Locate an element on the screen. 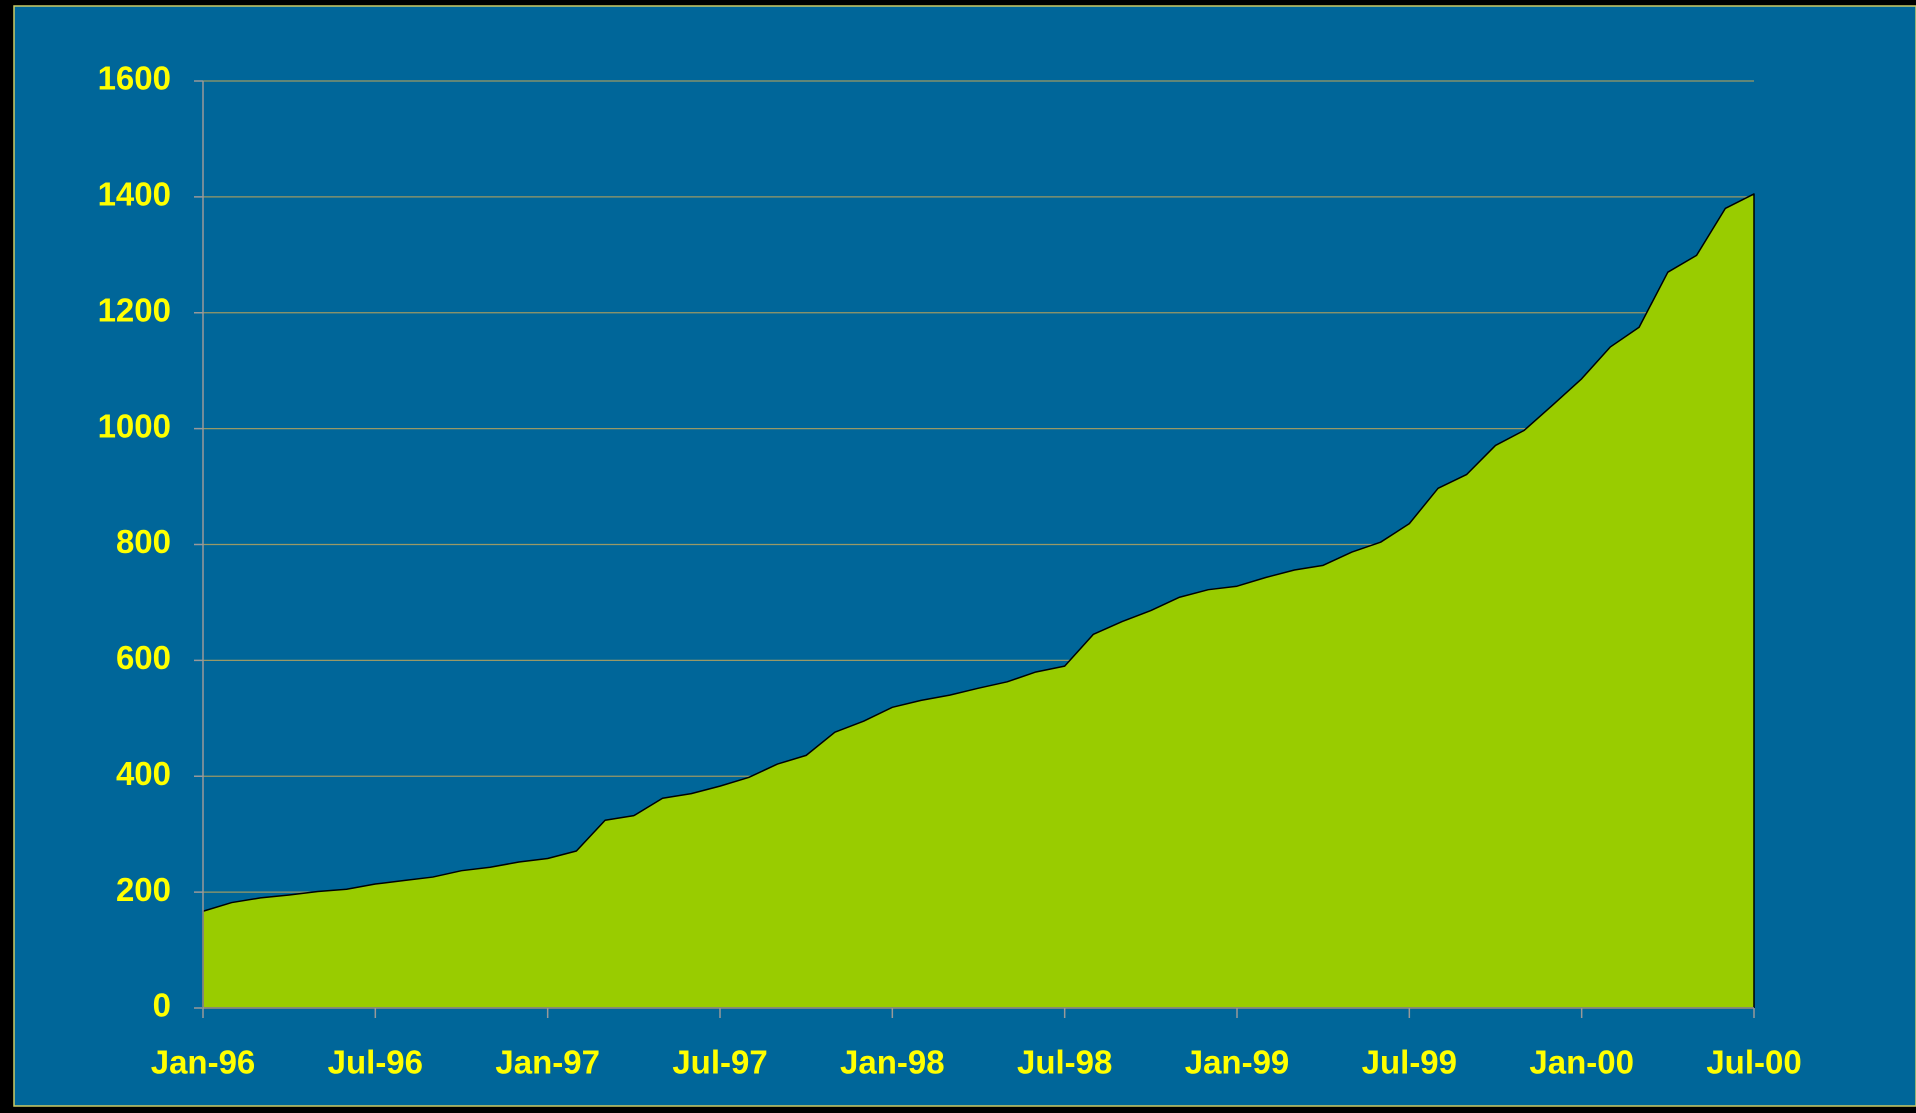 This screenshot has height=1113, width=1916. y-tick-label: 1400 is located at coordinates (134, 194).